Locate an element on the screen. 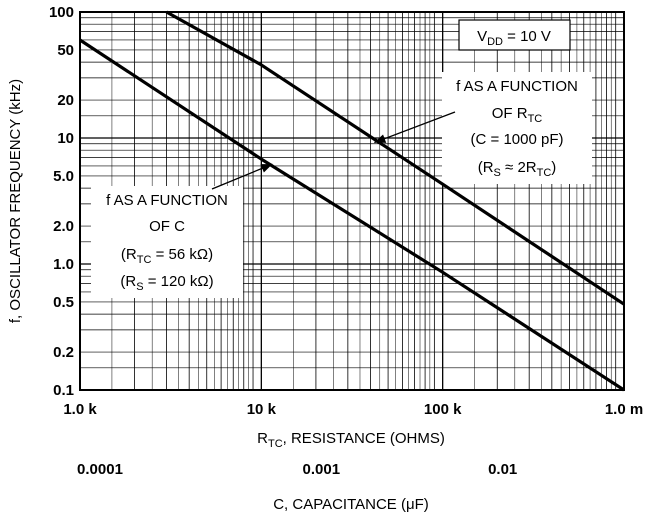 The height and width of the screenshot is (519, 654). y-tick-label: 100 is located at coordinates (61, 12).